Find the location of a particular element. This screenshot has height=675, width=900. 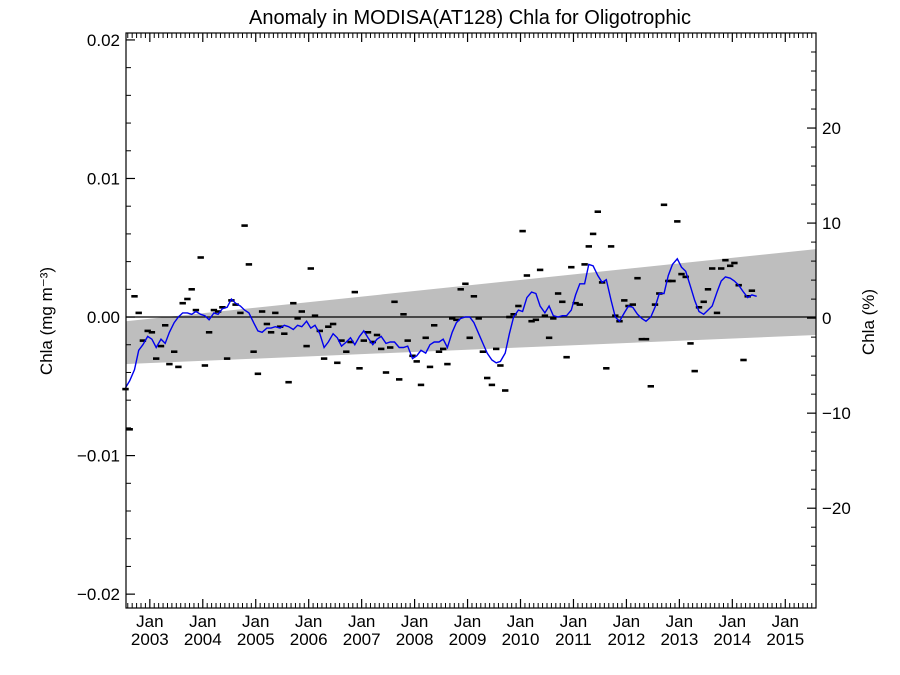

running-mean-line is located at coordinates (440, 323).